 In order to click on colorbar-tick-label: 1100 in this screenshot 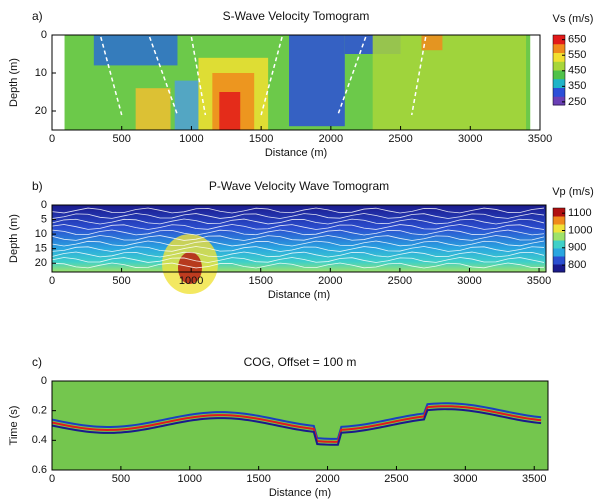, I will do `click(580, 213)`.